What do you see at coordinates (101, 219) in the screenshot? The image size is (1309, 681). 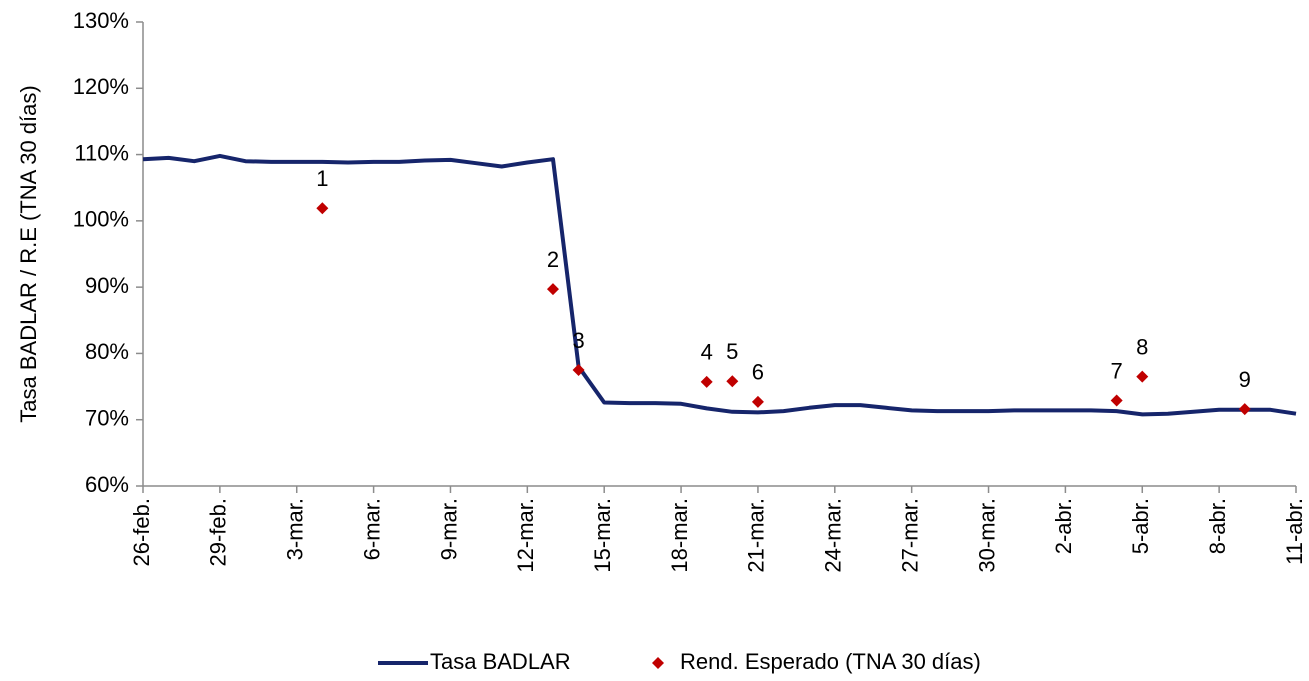 I see `y-tick-label: 100%` at bounding box center [101, 219].